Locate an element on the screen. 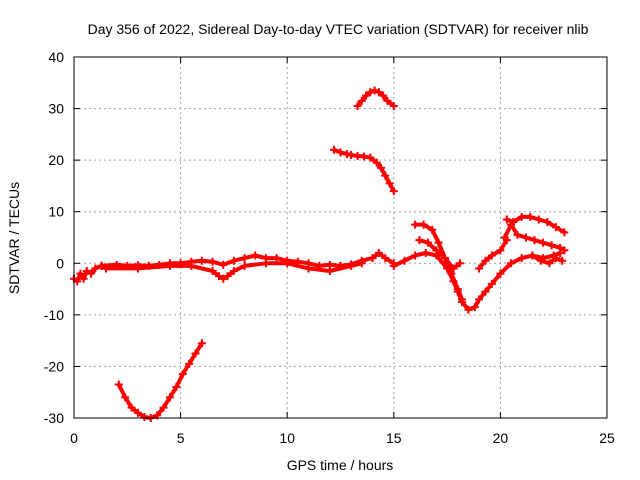  series-decline-curve is located at coordinates (364, 170).